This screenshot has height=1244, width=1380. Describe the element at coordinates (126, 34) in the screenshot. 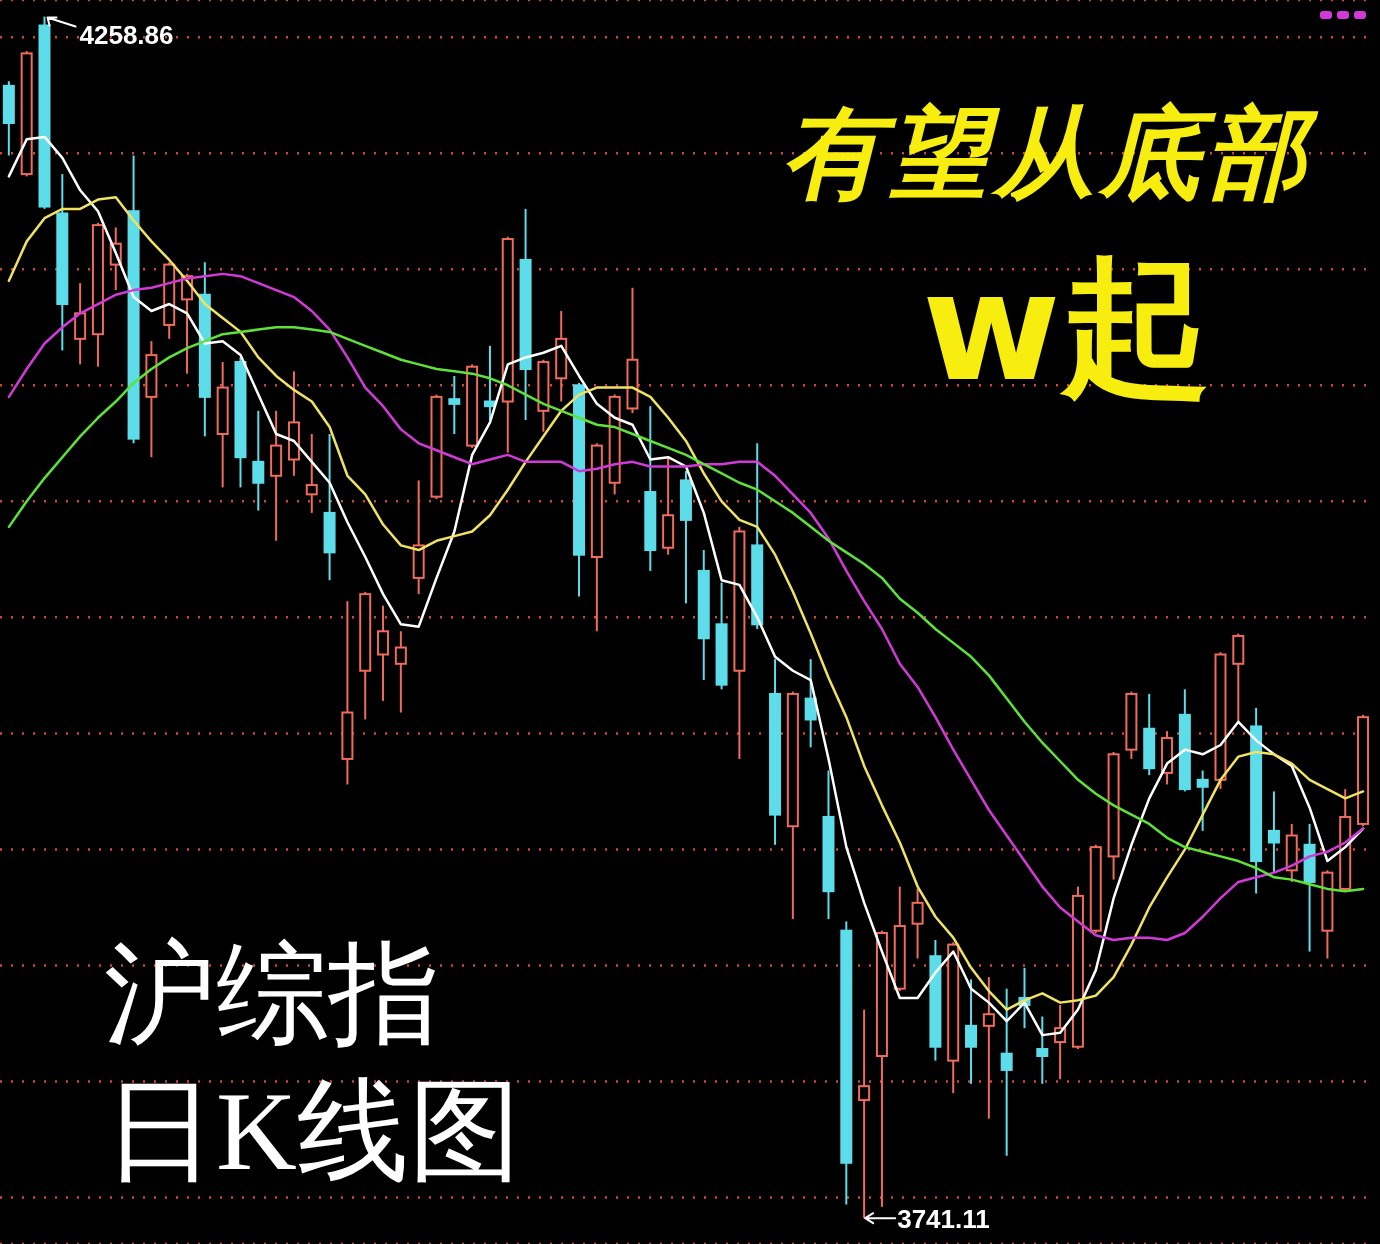

I see `annotation: 4258.86` at that location.